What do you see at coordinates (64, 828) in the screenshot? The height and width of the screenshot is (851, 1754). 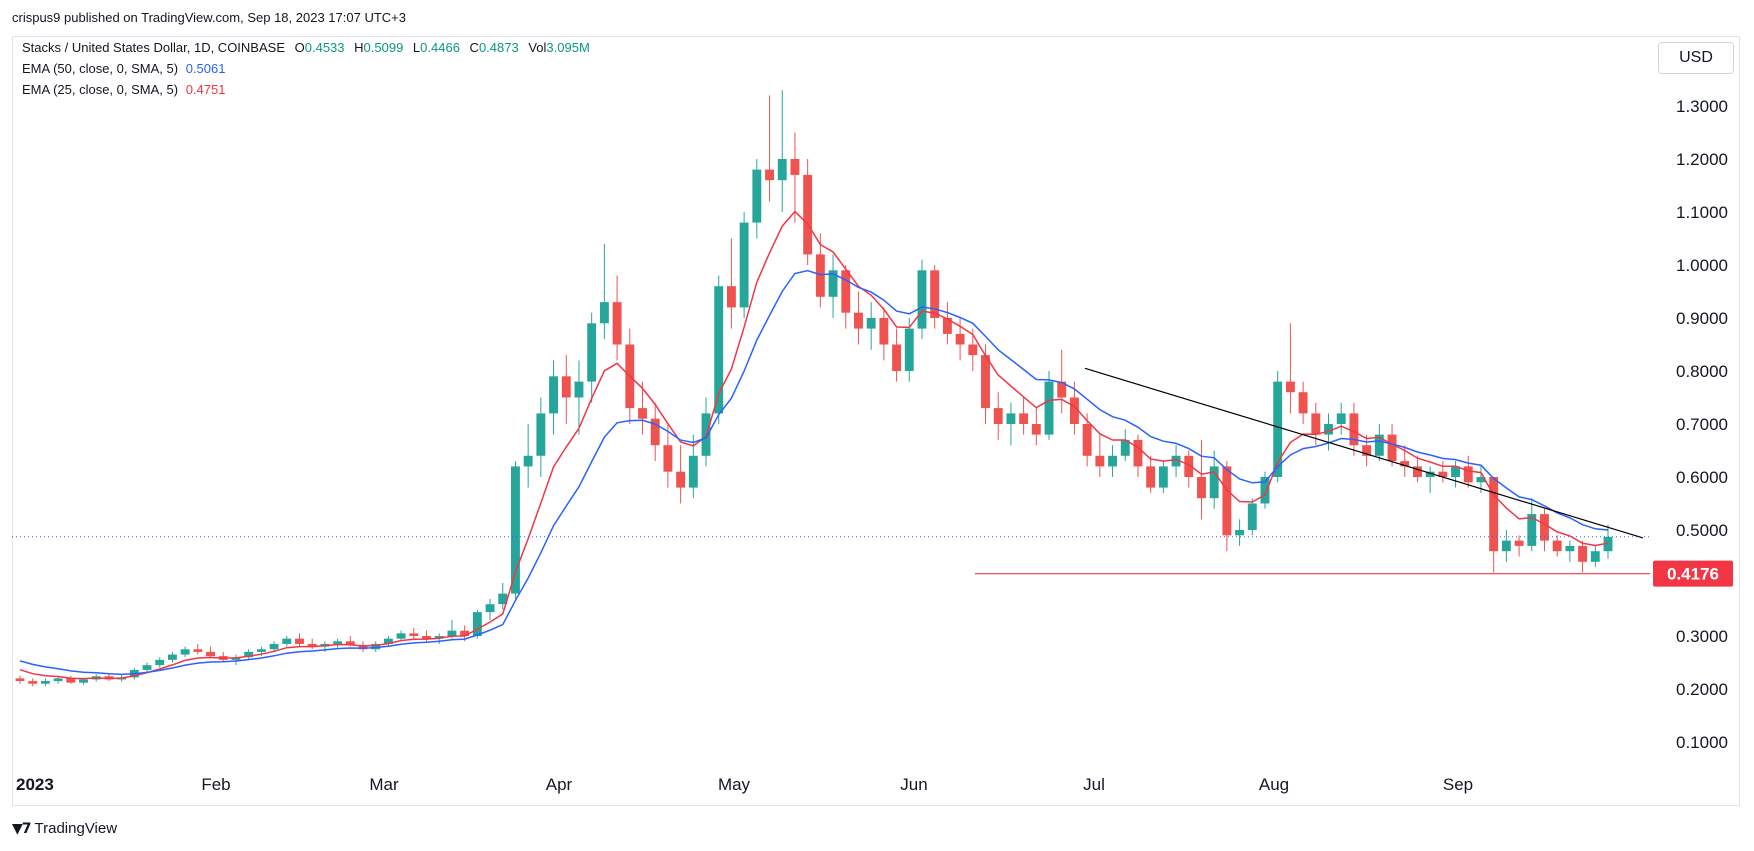 I see `tradingview-logo: ▼7 TradingView` at bounding box center [64, 828].